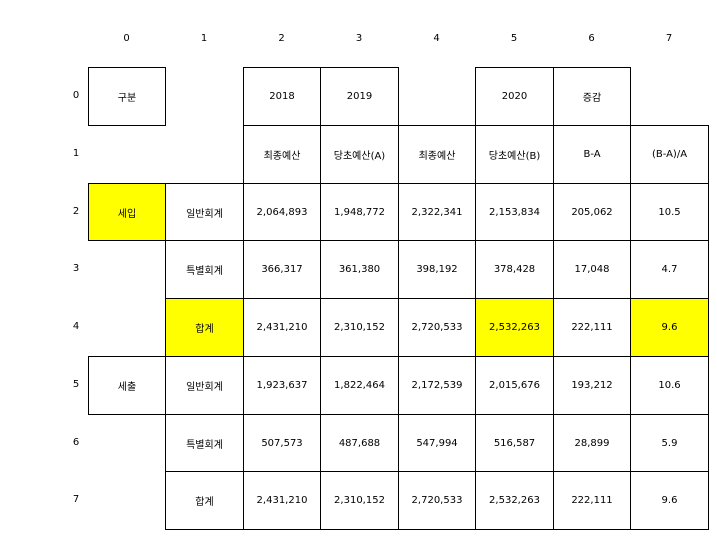  I want to click on cell-r4-c1: 합계, so click(204, 327).